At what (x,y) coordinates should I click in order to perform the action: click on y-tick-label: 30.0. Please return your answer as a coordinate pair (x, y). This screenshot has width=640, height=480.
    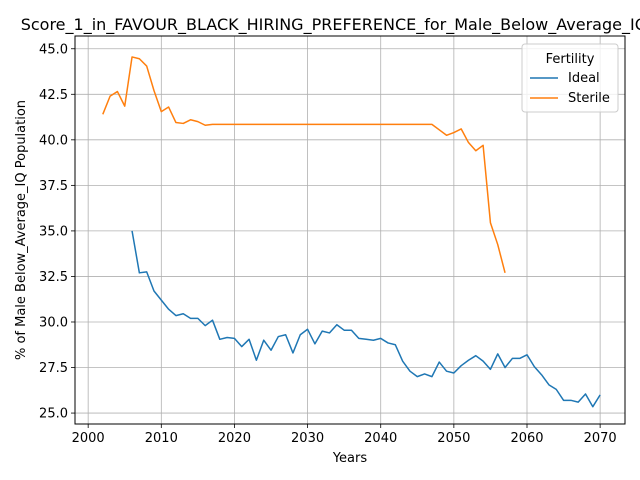
    Looking at the image, I should click on (53, 322).